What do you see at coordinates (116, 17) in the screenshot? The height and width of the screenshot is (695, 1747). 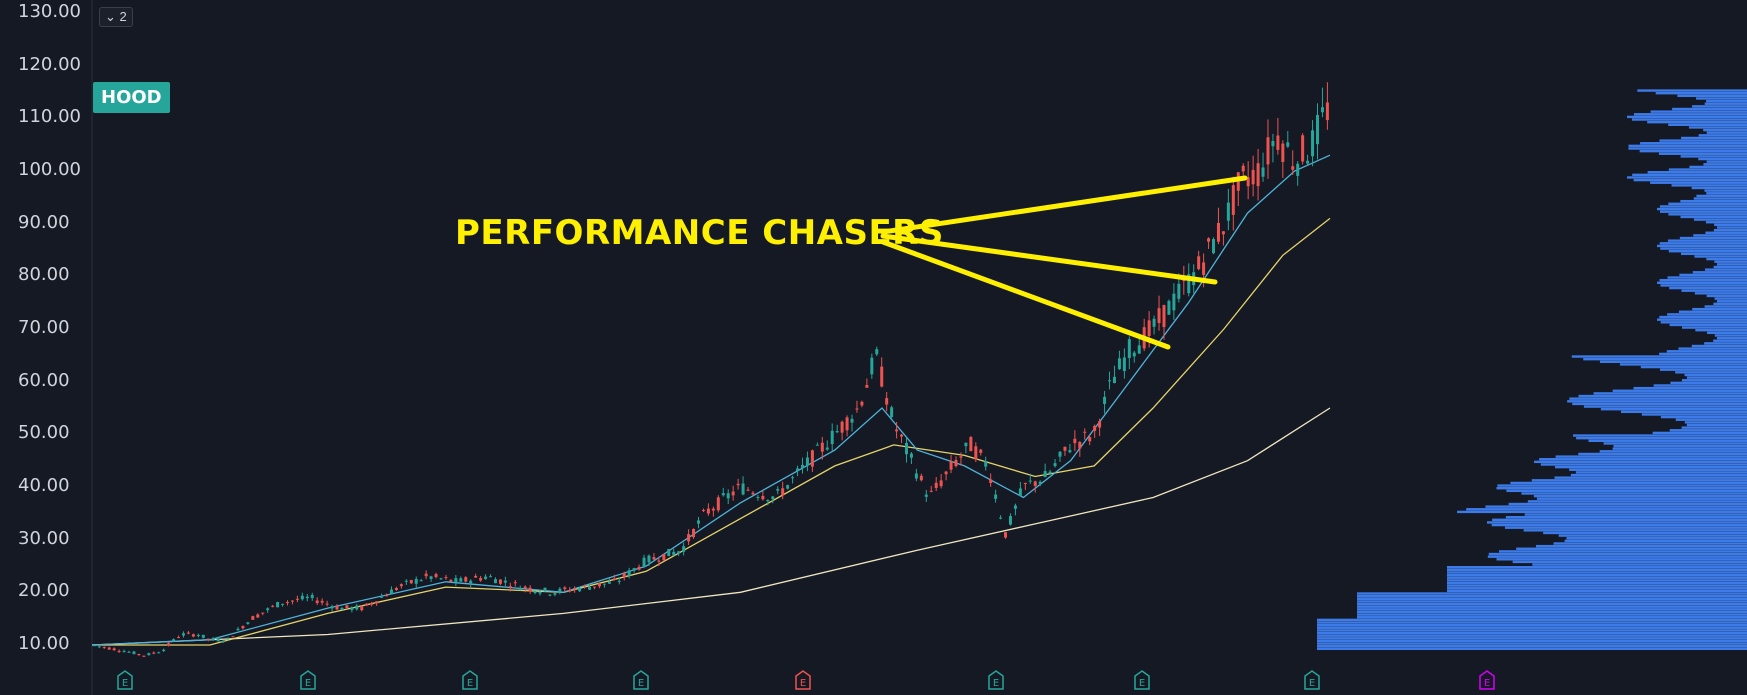 I see `collapse-badge: ⌄ 2` at bounding box center [116, 17].